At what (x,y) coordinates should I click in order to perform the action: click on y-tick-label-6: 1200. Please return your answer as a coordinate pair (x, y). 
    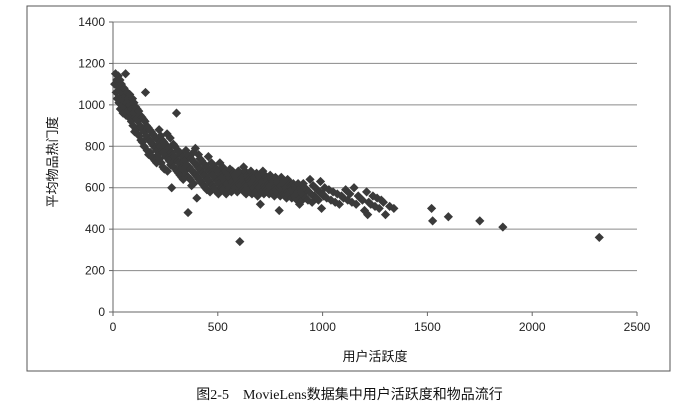
    Looking at the image, I should click on (91, 63).